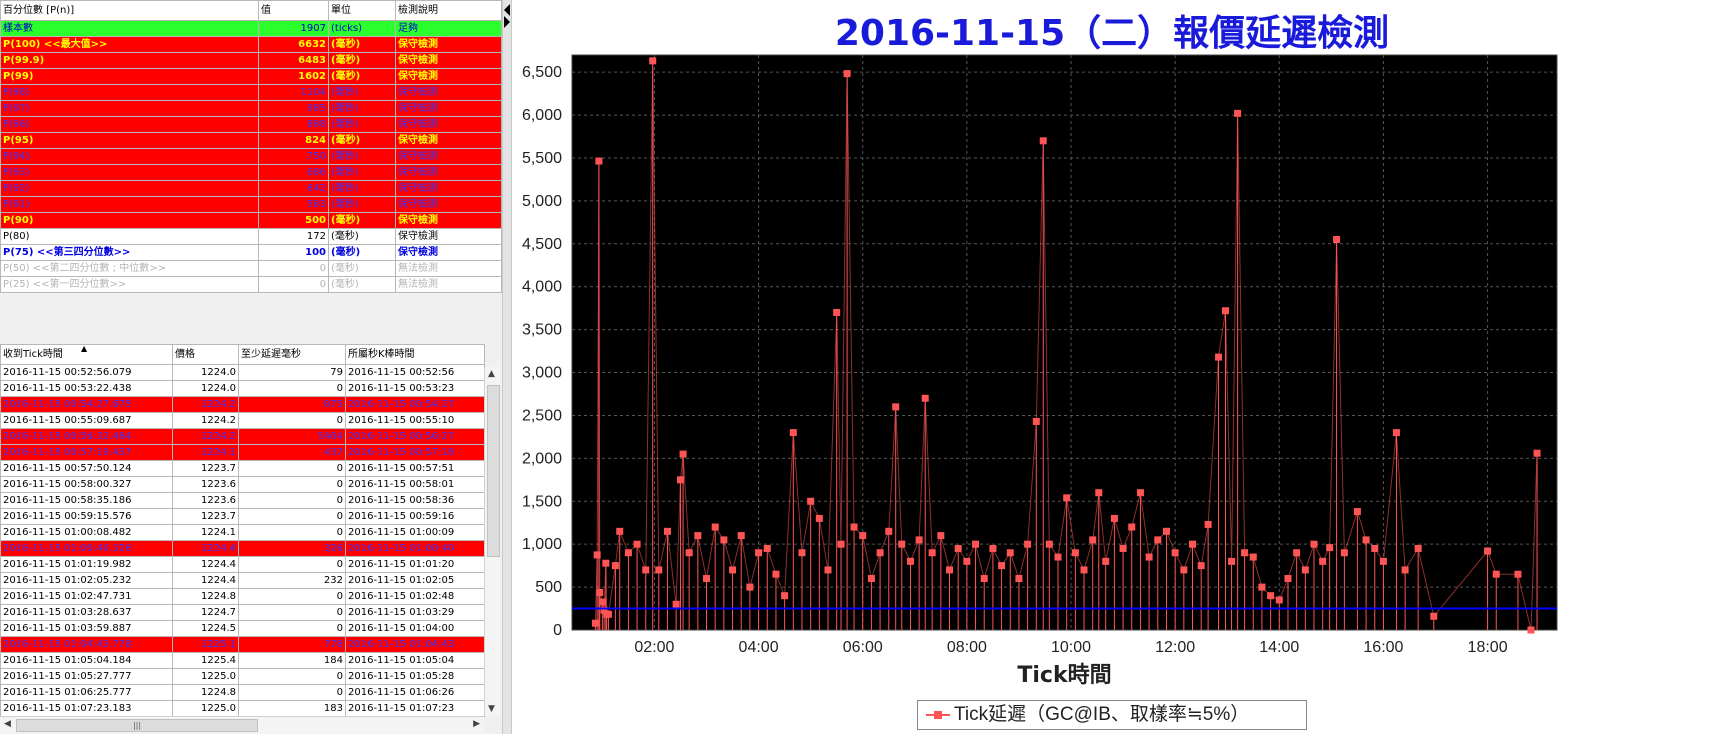  I want to click on percentile-row: P(99) 1602 (毫秒) 保守檢測, so click(251, 76).